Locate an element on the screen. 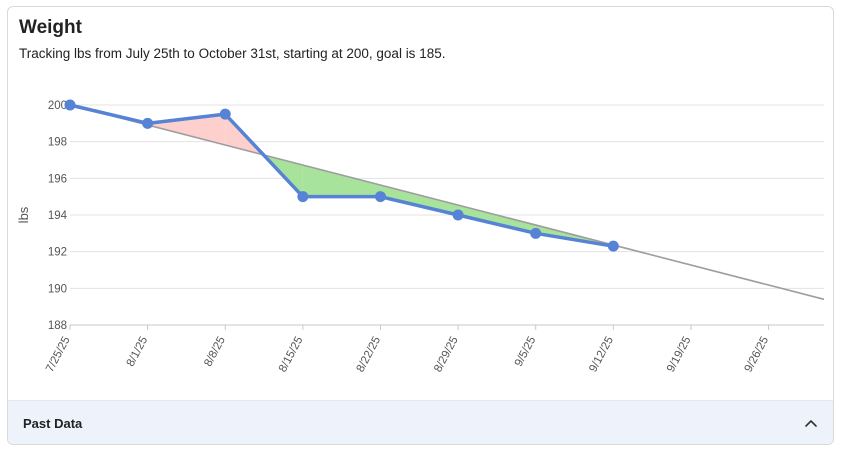 Image resolution: width=842 pixels, height=452 pixels. card-title: Weight is located at coordinates (50, 27).